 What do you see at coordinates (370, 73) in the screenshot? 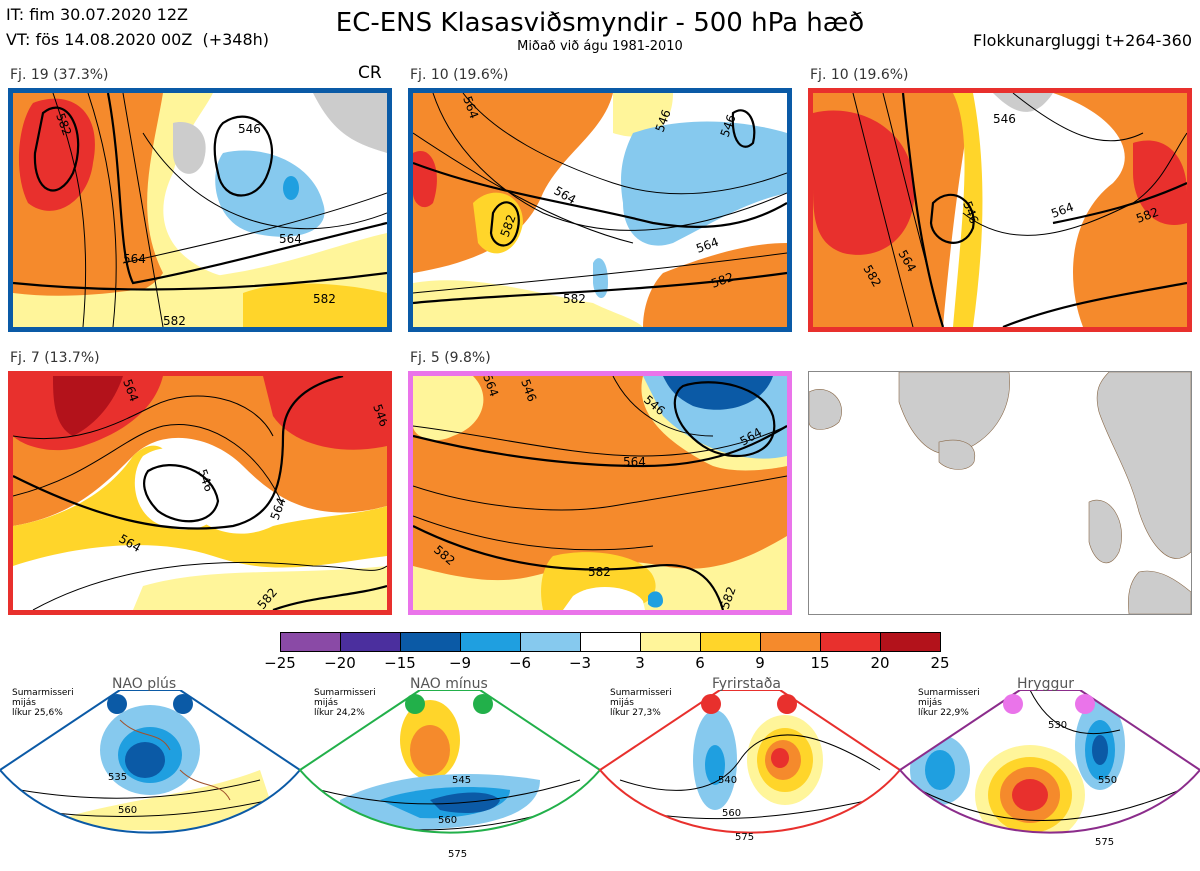
I see `panel-1-tag: CR` at bounding box center [370, 73].